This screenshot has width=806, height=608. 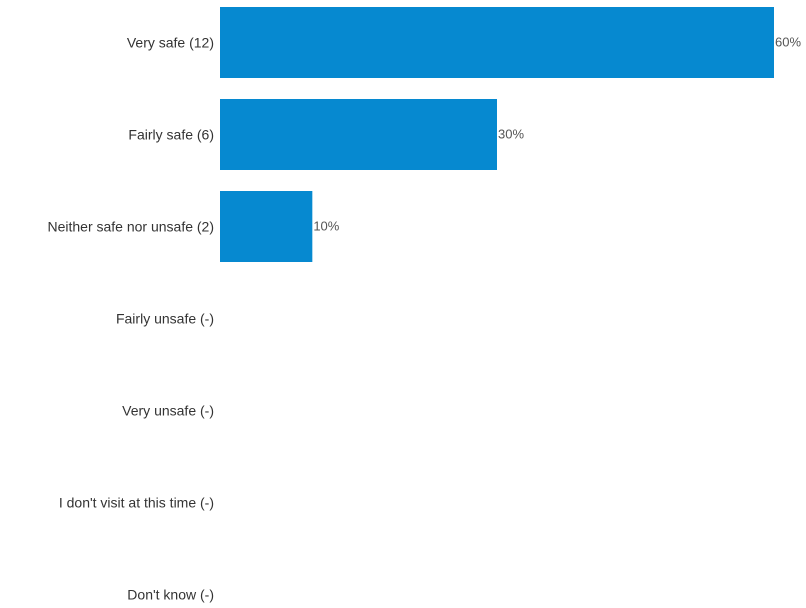 I want to click on category-label: Fairly unsafe (-), so click(x=165, y=319).